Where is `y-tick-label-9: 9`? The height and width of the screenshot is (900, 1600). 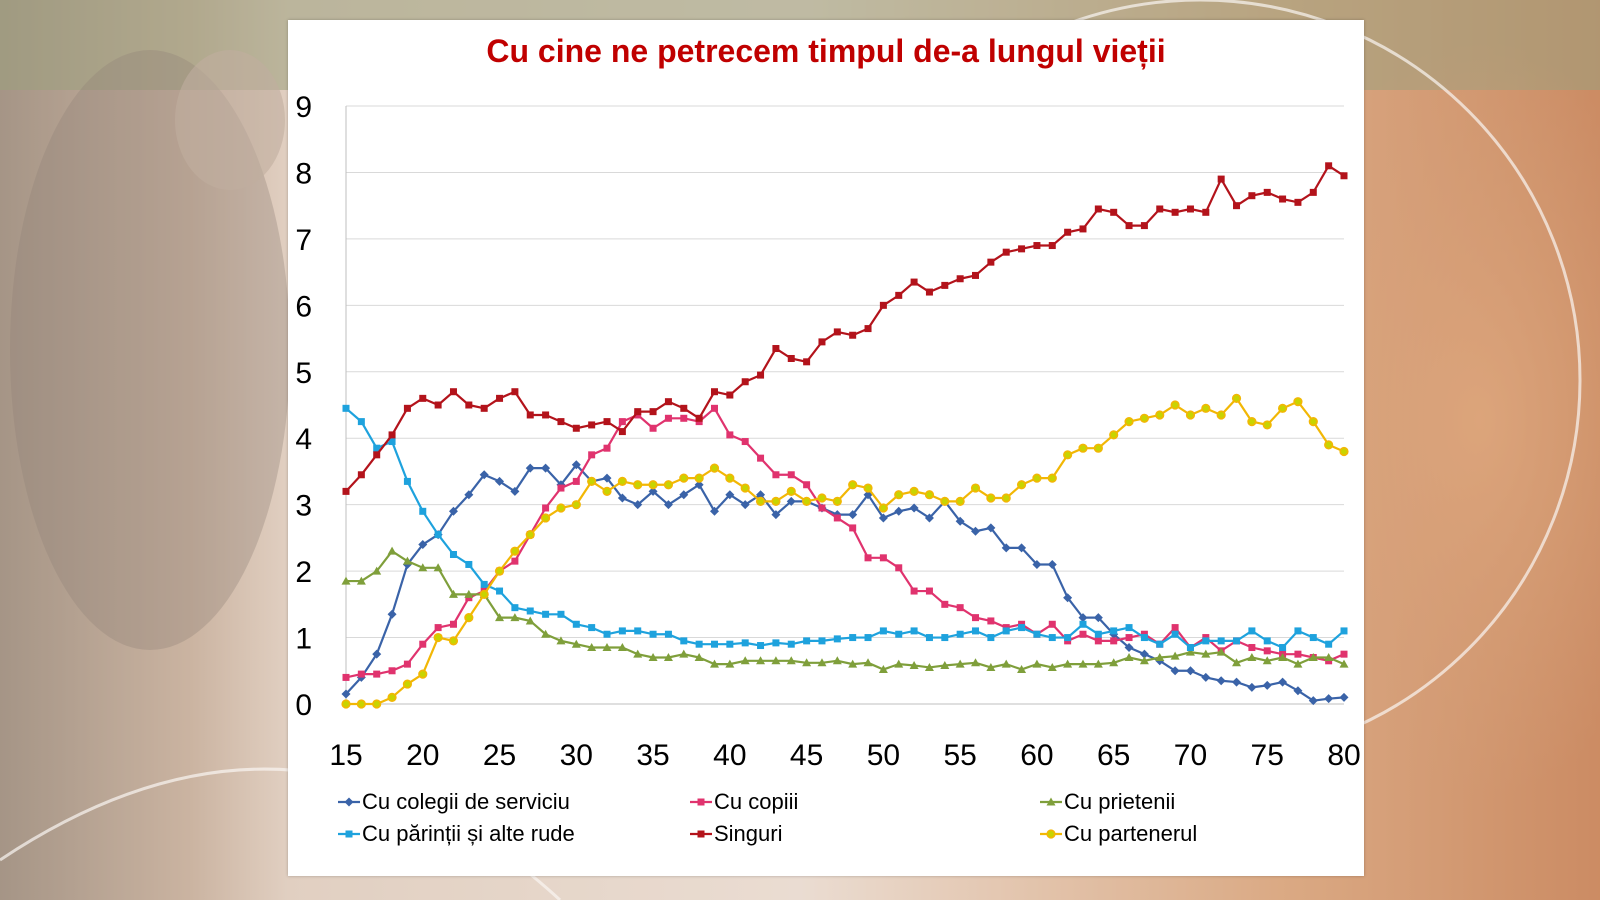
y-tick-label-9: 9 is located at coordinates (303, 107).